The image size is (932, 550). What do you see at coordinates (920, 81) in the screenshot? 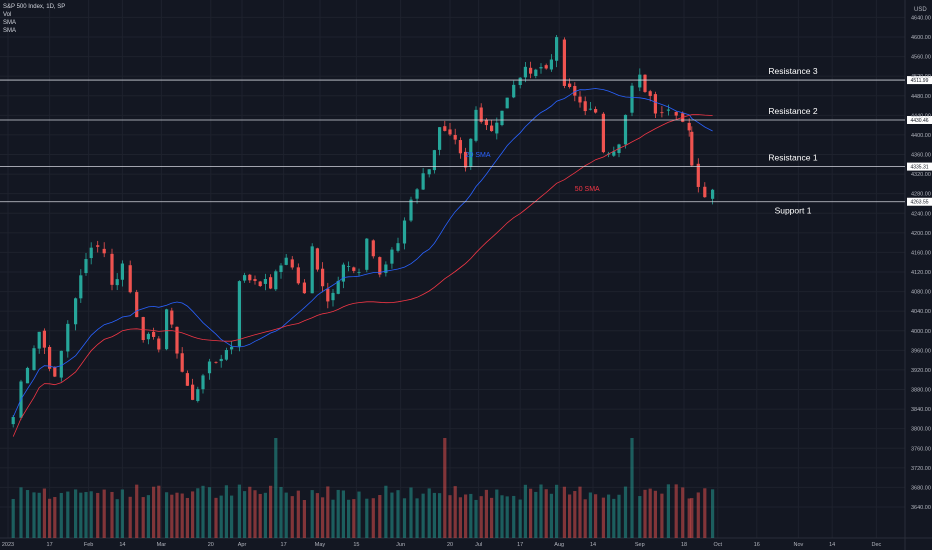
I see `level-price-text: 4511.99` at bounding box center [920, 81].